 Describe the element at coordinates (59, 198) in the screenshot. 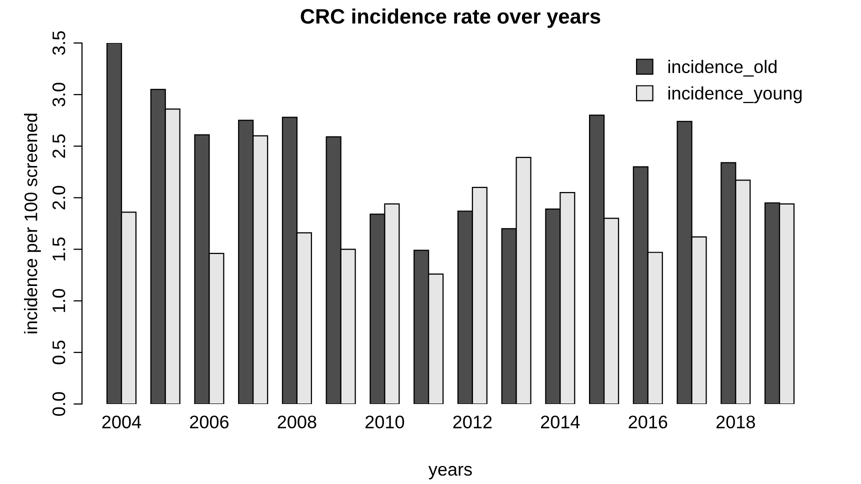

I see `y-tick-label: 2.0` at that location.